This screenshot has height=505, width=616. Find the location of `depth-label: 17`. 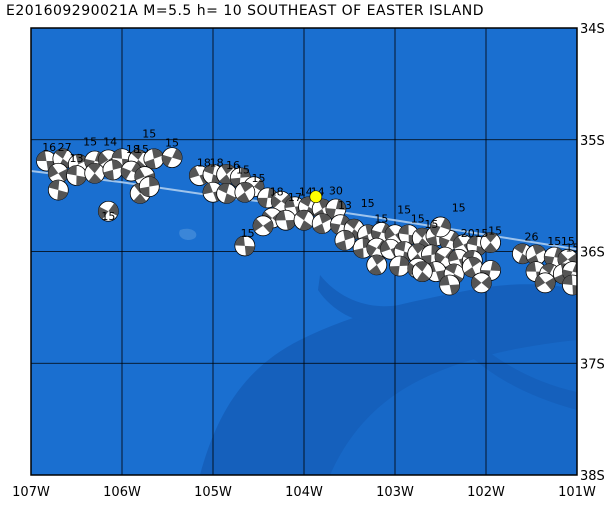

depth-label: 17 is located at coordinates (295, 197).